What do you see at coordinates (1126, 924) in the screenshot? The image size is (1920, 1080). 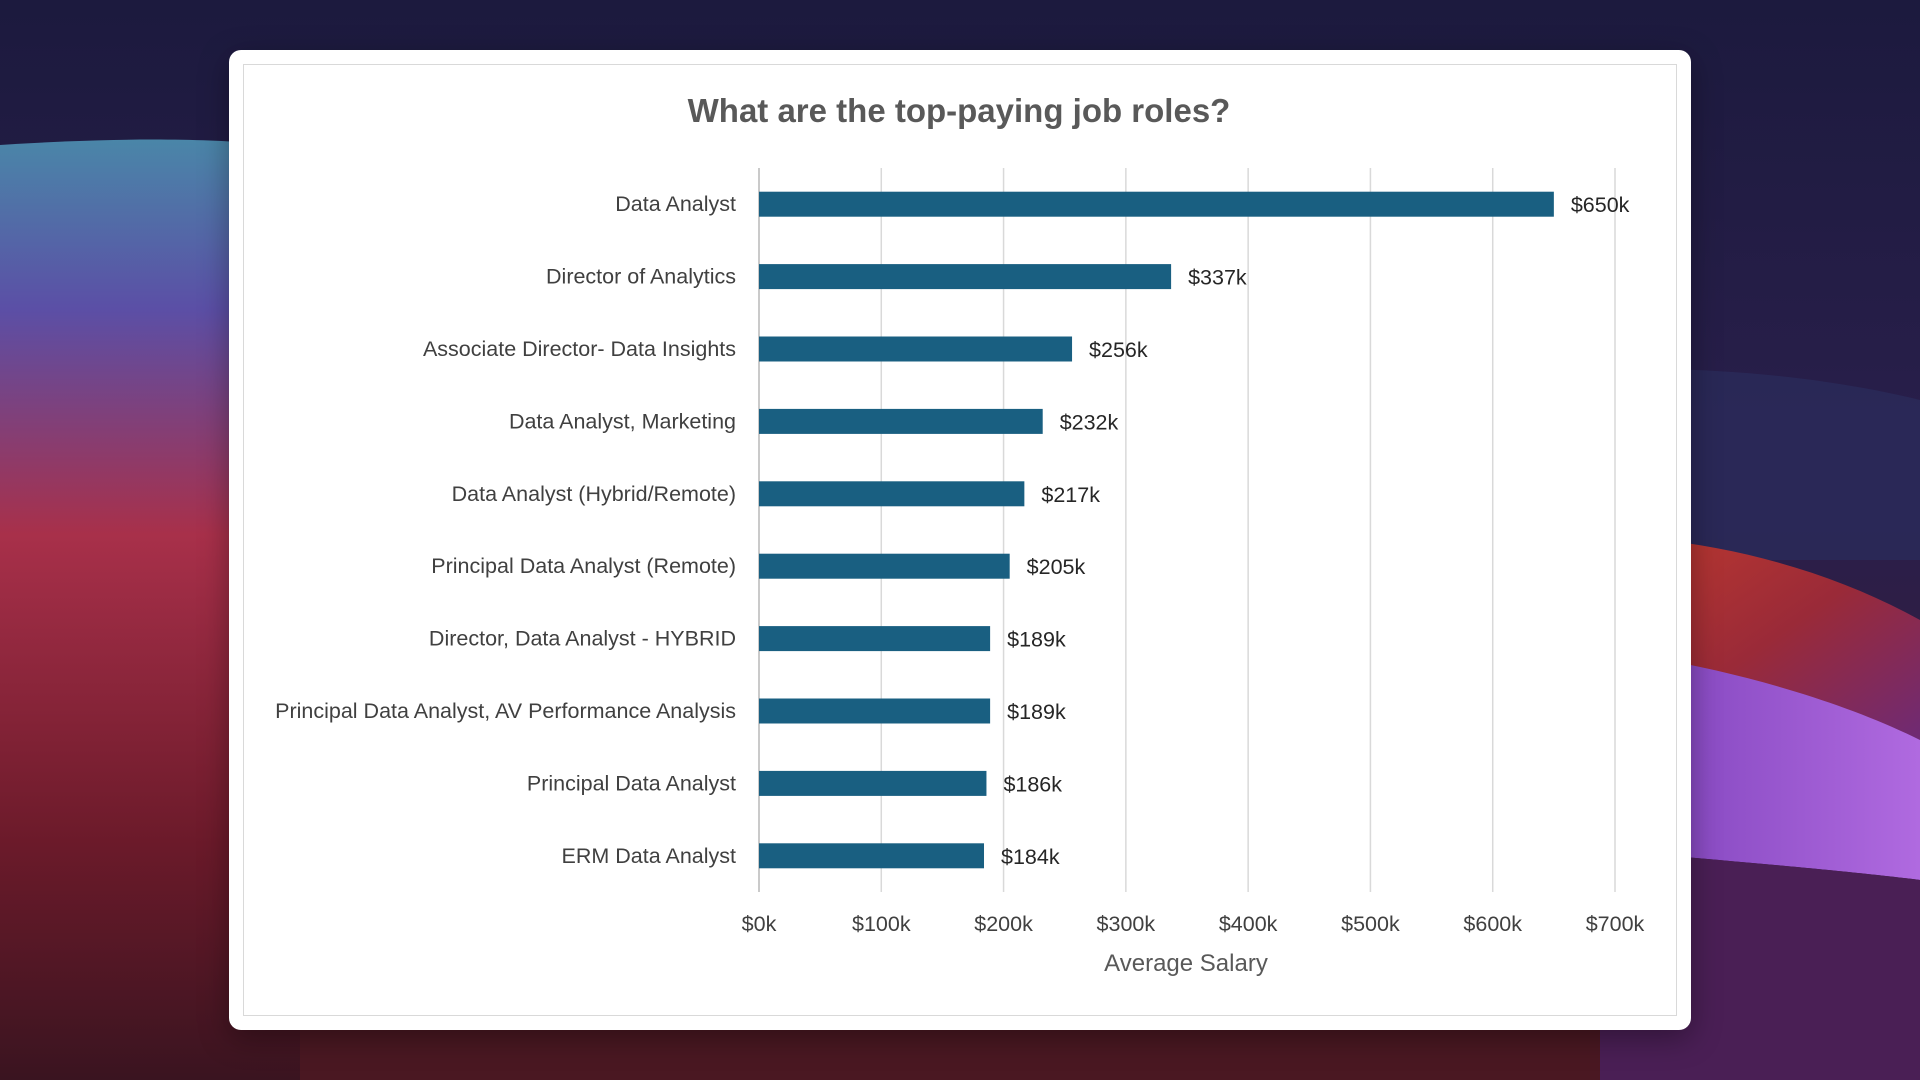 I see `x-tick-label: $300k` at bounding box center [1126, 924].